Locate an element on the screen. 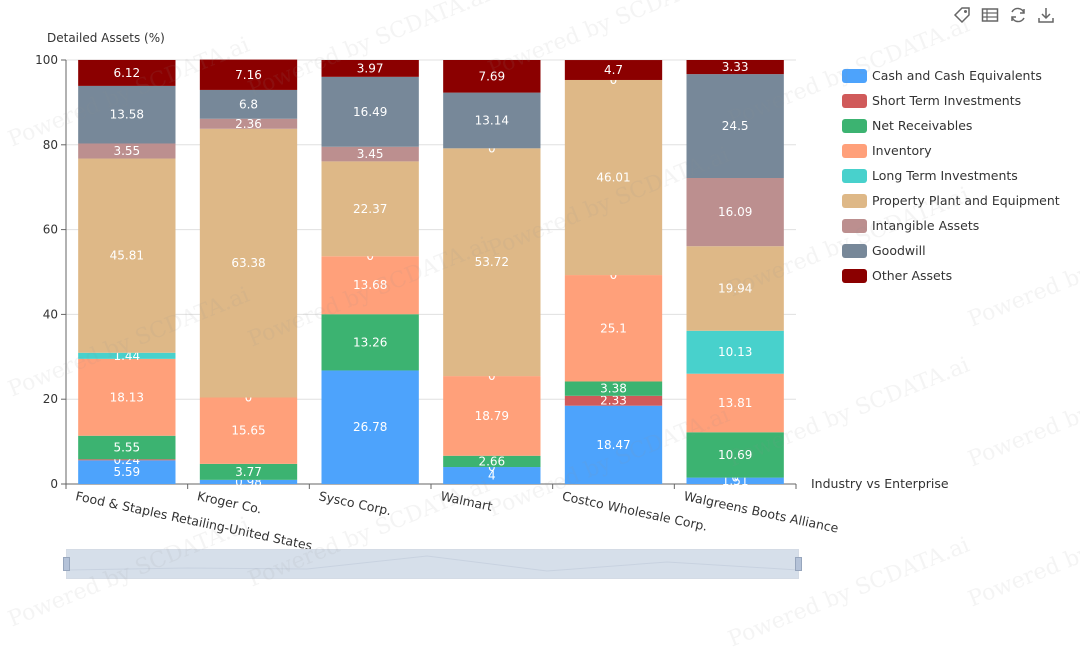 The width and height of the screenshot is (1080, 652). data-label: 2.33 is located at coordinates (613, 401).